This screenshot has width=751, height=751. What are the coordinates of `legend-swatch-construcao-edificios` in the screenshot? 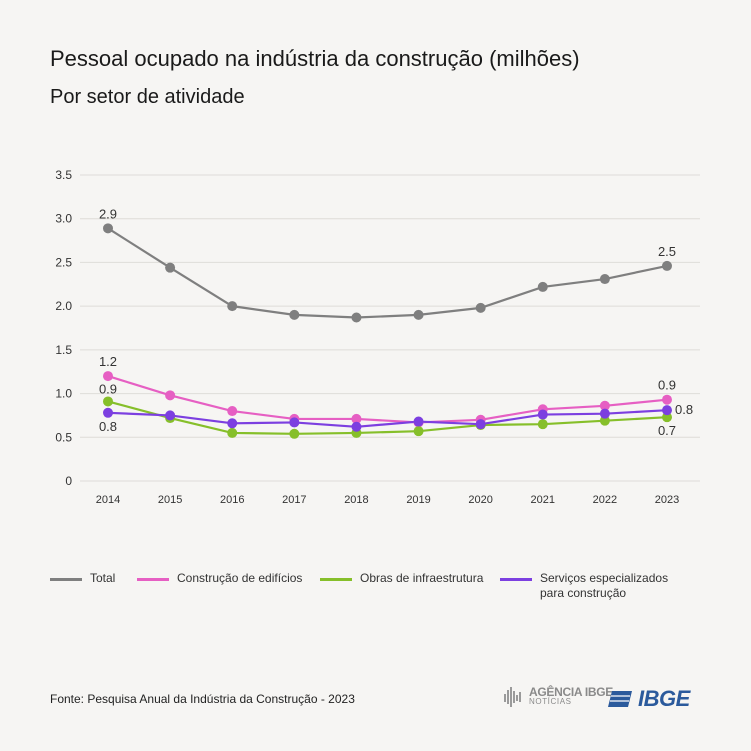 It's located at (153, 579).